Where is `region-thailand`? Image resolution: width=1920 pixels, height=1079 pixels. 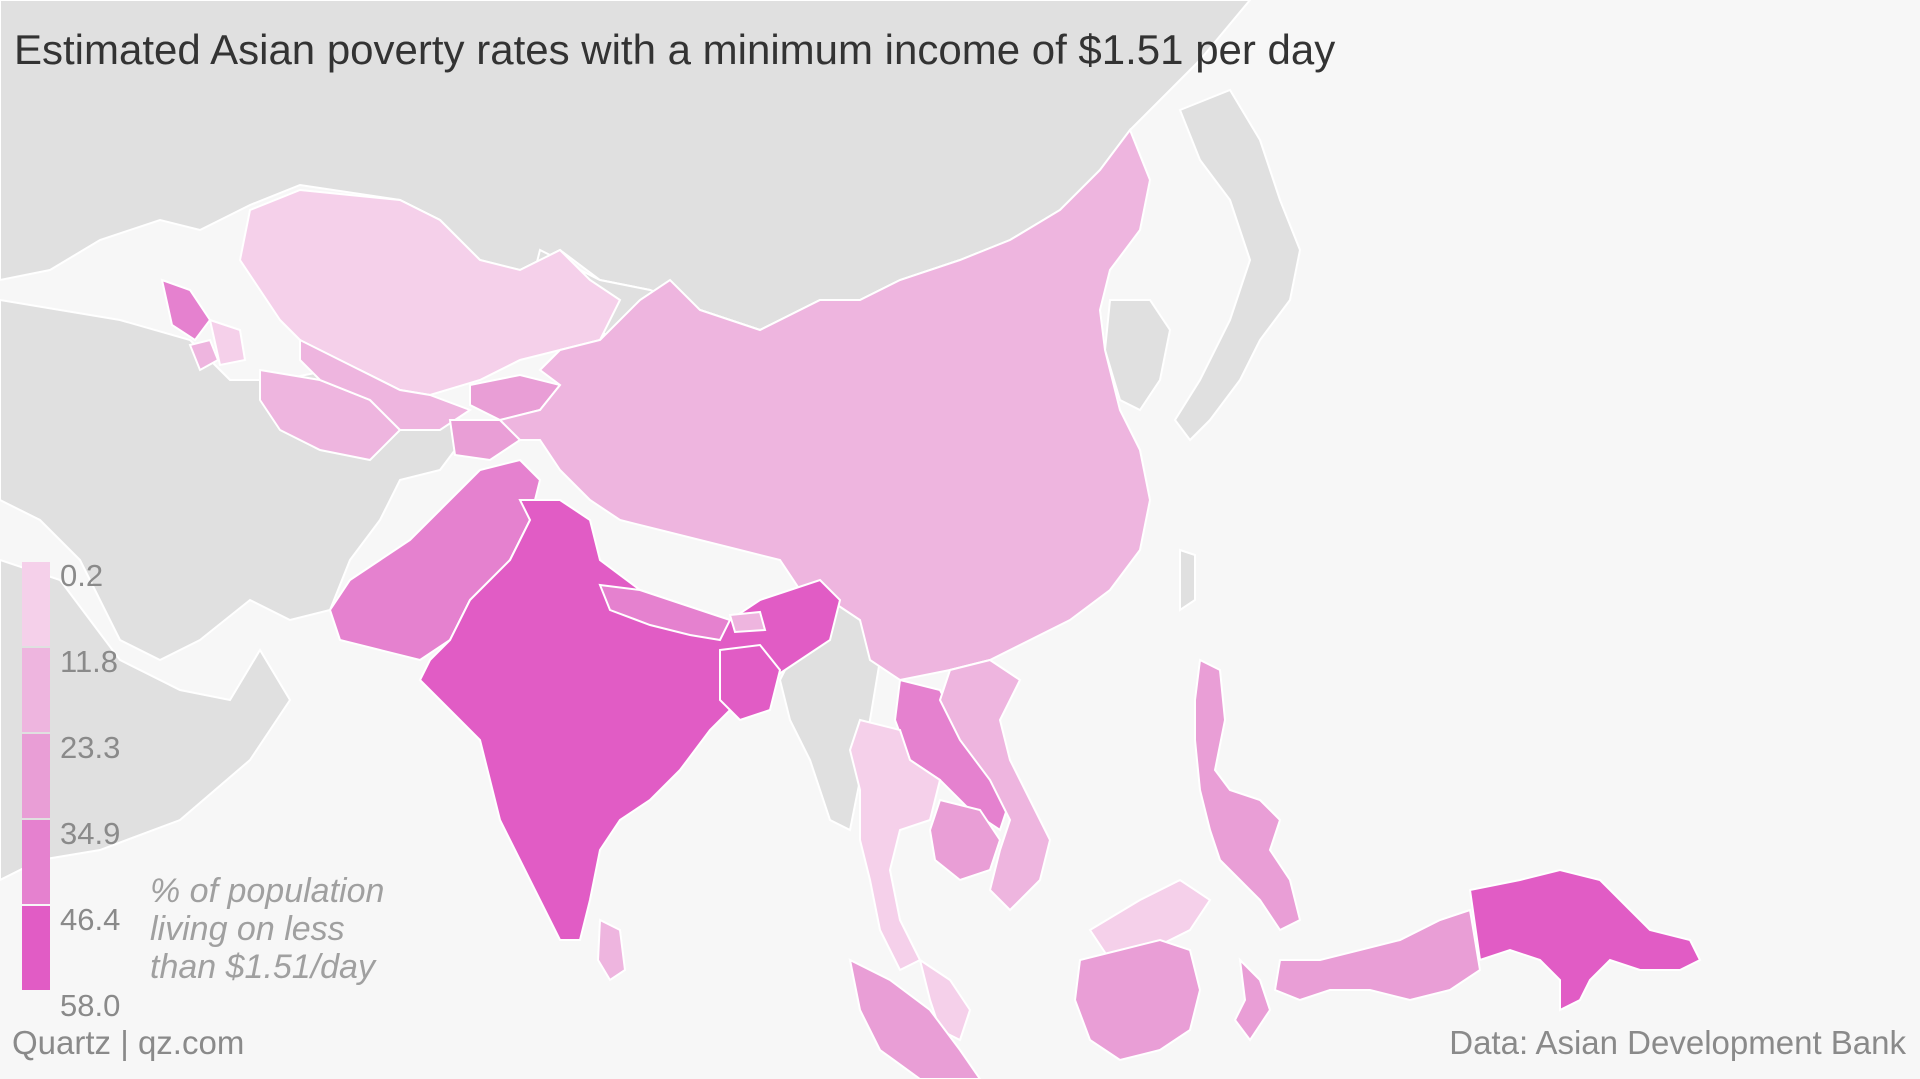
region-thailand is located at coordinates (895, 845).